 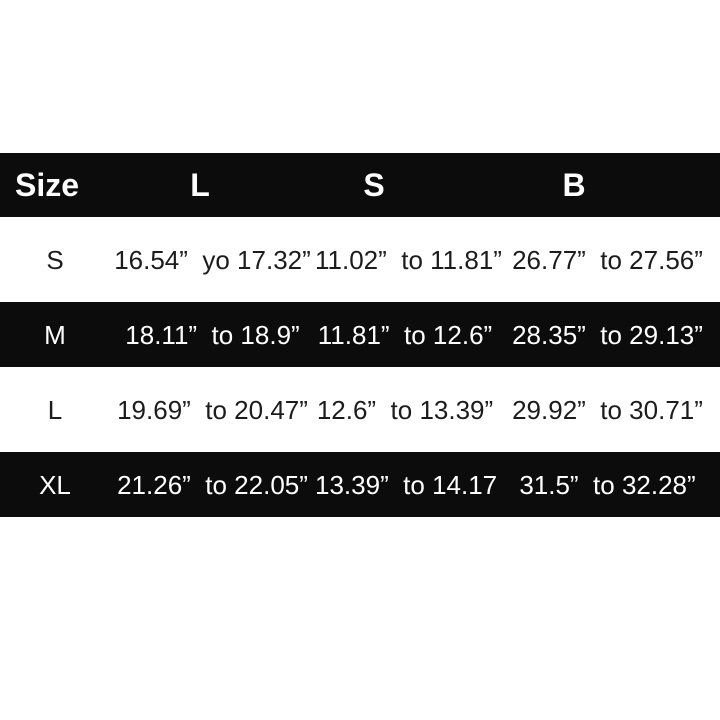 What do you see at coordinates (212, 409) in the screenshot?
I see `l-range: 19.69” to 20.47”` at bounding box center [212, 409].